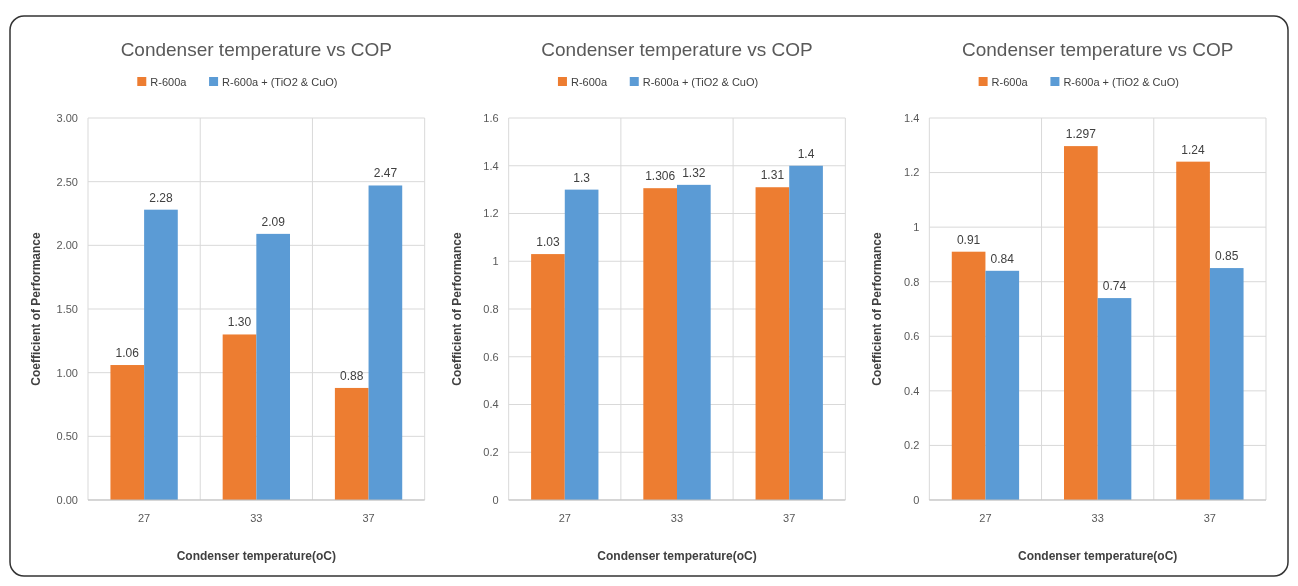 This screenshot has width=1298, height=586. What do you see at coordinates (548, 242) in the screenshot?
I see `data-label: 1.03` at bounding box center [548, 242].